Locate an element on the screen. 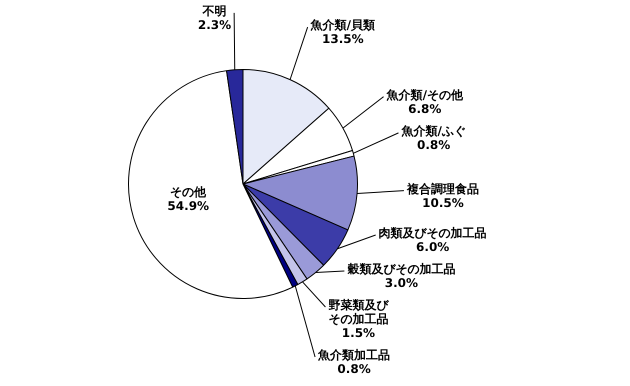  slice-label: 複合調理食品 is located at coordinates (442, 189).